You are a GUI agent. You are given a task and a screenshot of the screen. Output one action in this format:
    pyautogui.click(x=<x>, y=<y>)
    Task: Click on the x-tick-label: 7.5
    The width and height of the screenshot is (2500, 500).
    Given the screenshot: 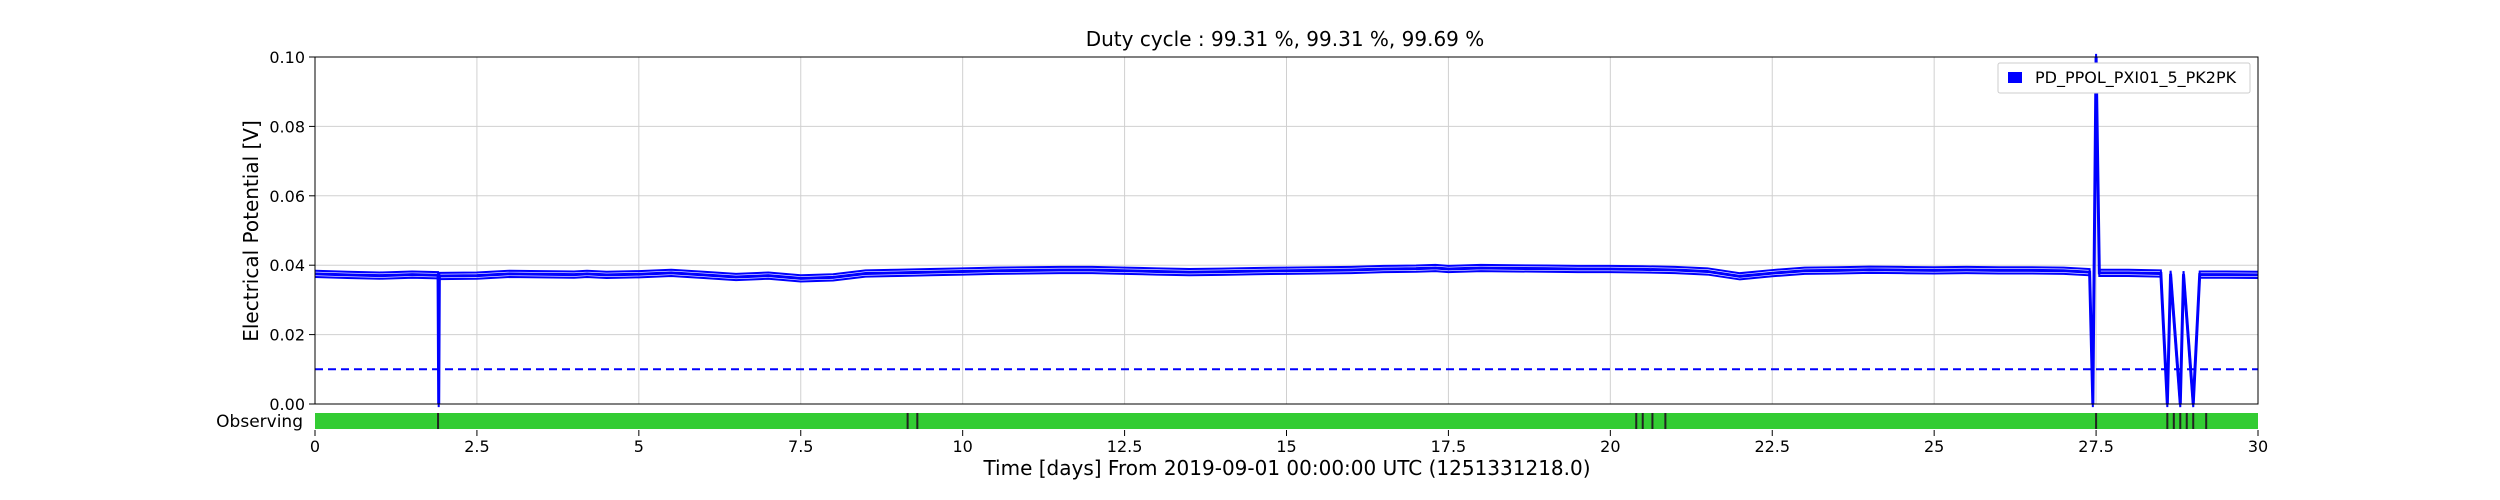 What is the action you would take?
    pyautogui.click(x=800, y=446)
    